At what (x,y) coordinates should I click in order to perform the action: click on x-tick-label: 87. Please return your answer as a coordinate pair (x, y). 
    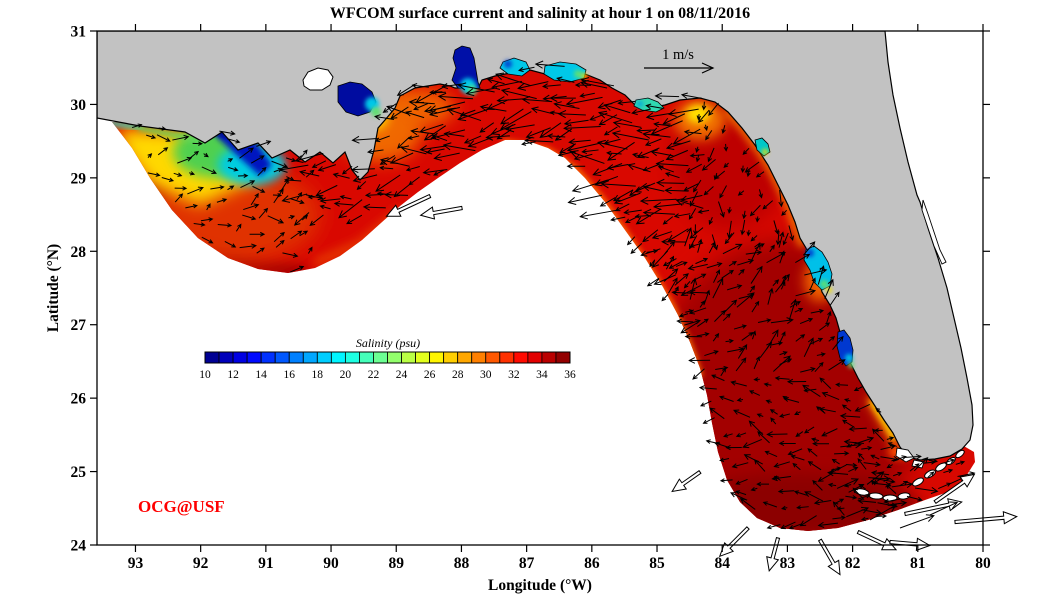
    Looking at the image, I should click on (527, 563).